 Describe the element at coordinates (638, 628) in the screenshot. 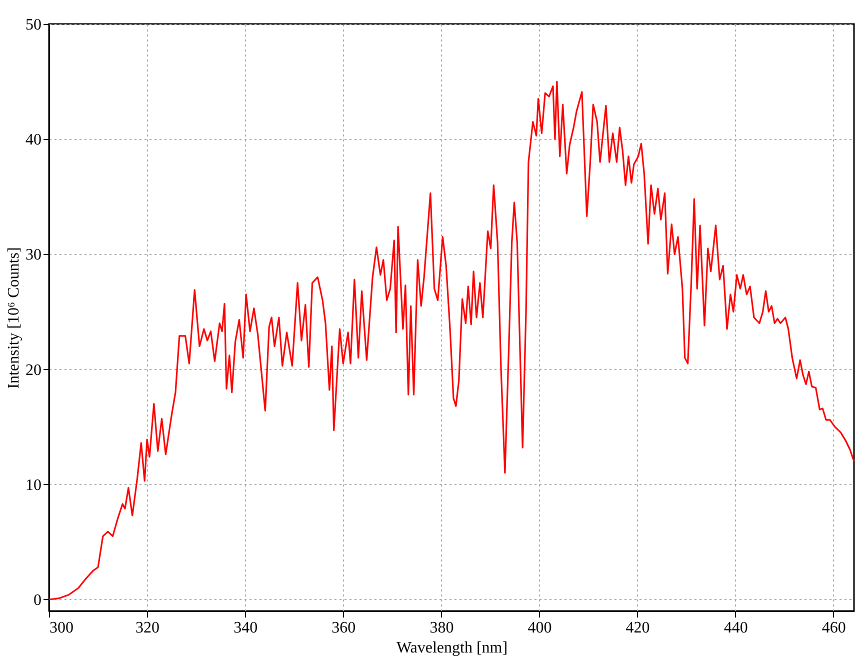

I see `x-tick-label: 420` at that location.